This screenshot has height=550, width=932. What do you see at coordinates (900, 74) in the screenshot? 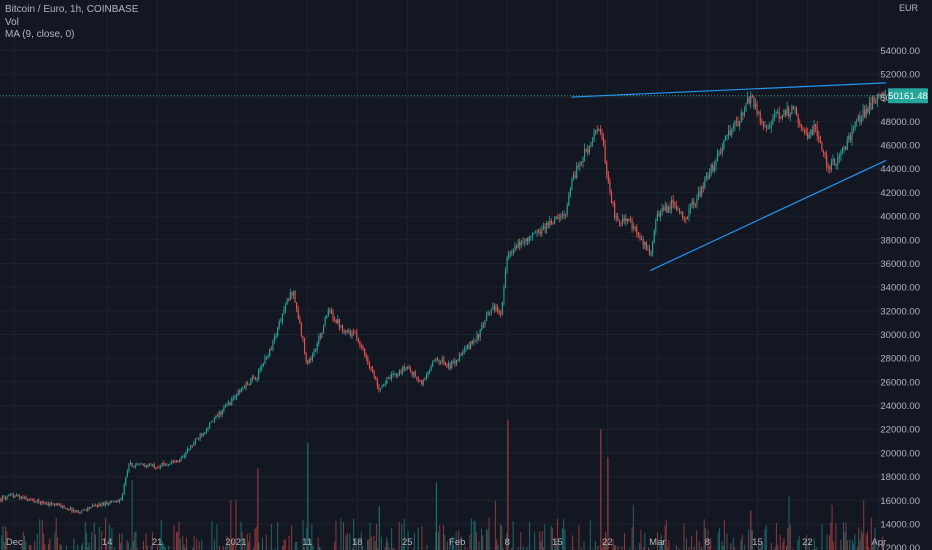
I see `price-tick-label: 52000.00` at bounding box center [900, 74].